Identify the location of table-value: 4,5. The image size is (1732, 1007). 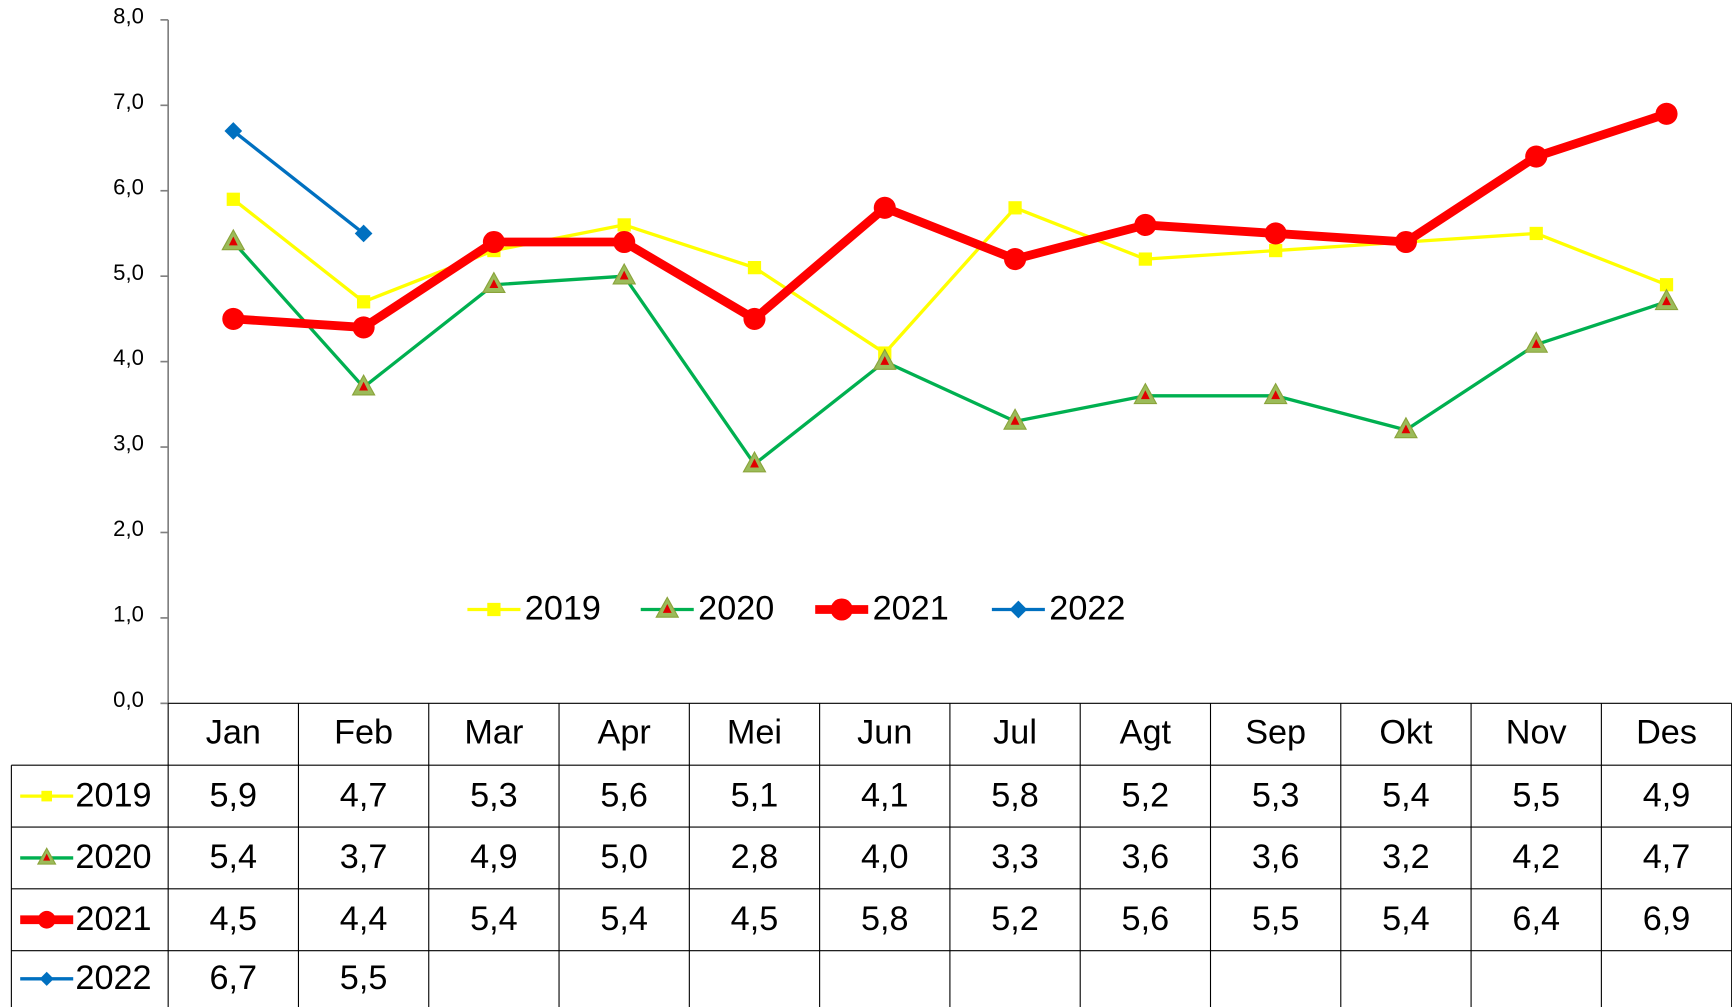
(755, 919).